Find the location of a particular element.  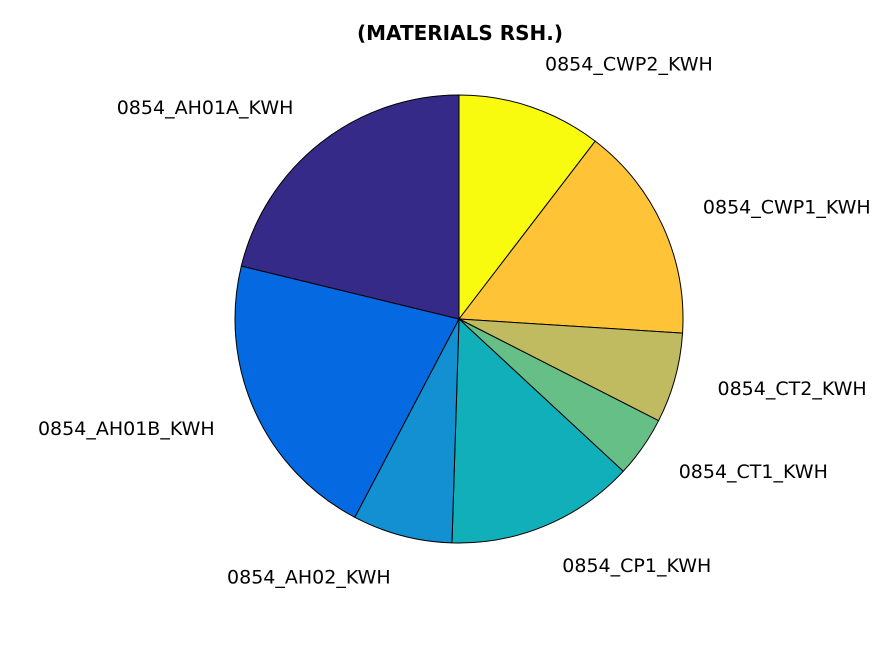

slice-label-0854-cwp2-kwh: 0854_CWP2_KWH is located at coordinates (629, 65).